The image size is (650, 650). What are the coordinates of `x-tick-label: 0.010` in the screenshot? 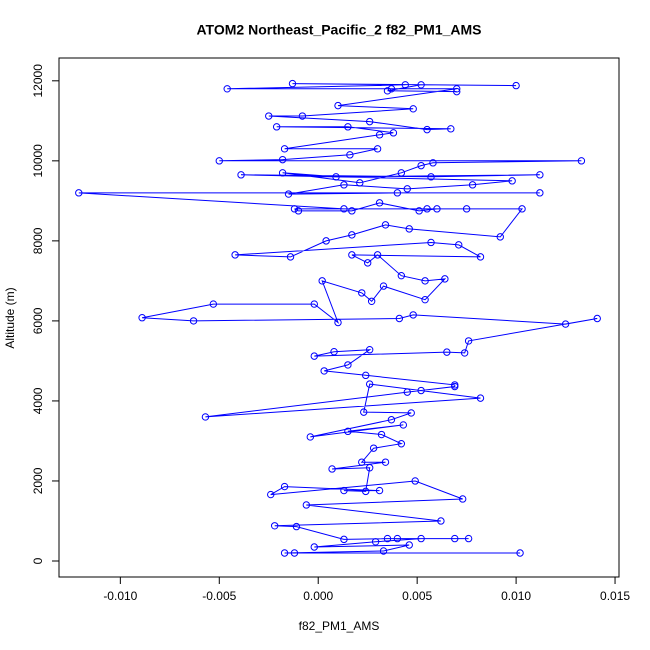 It's located at (516, 596).